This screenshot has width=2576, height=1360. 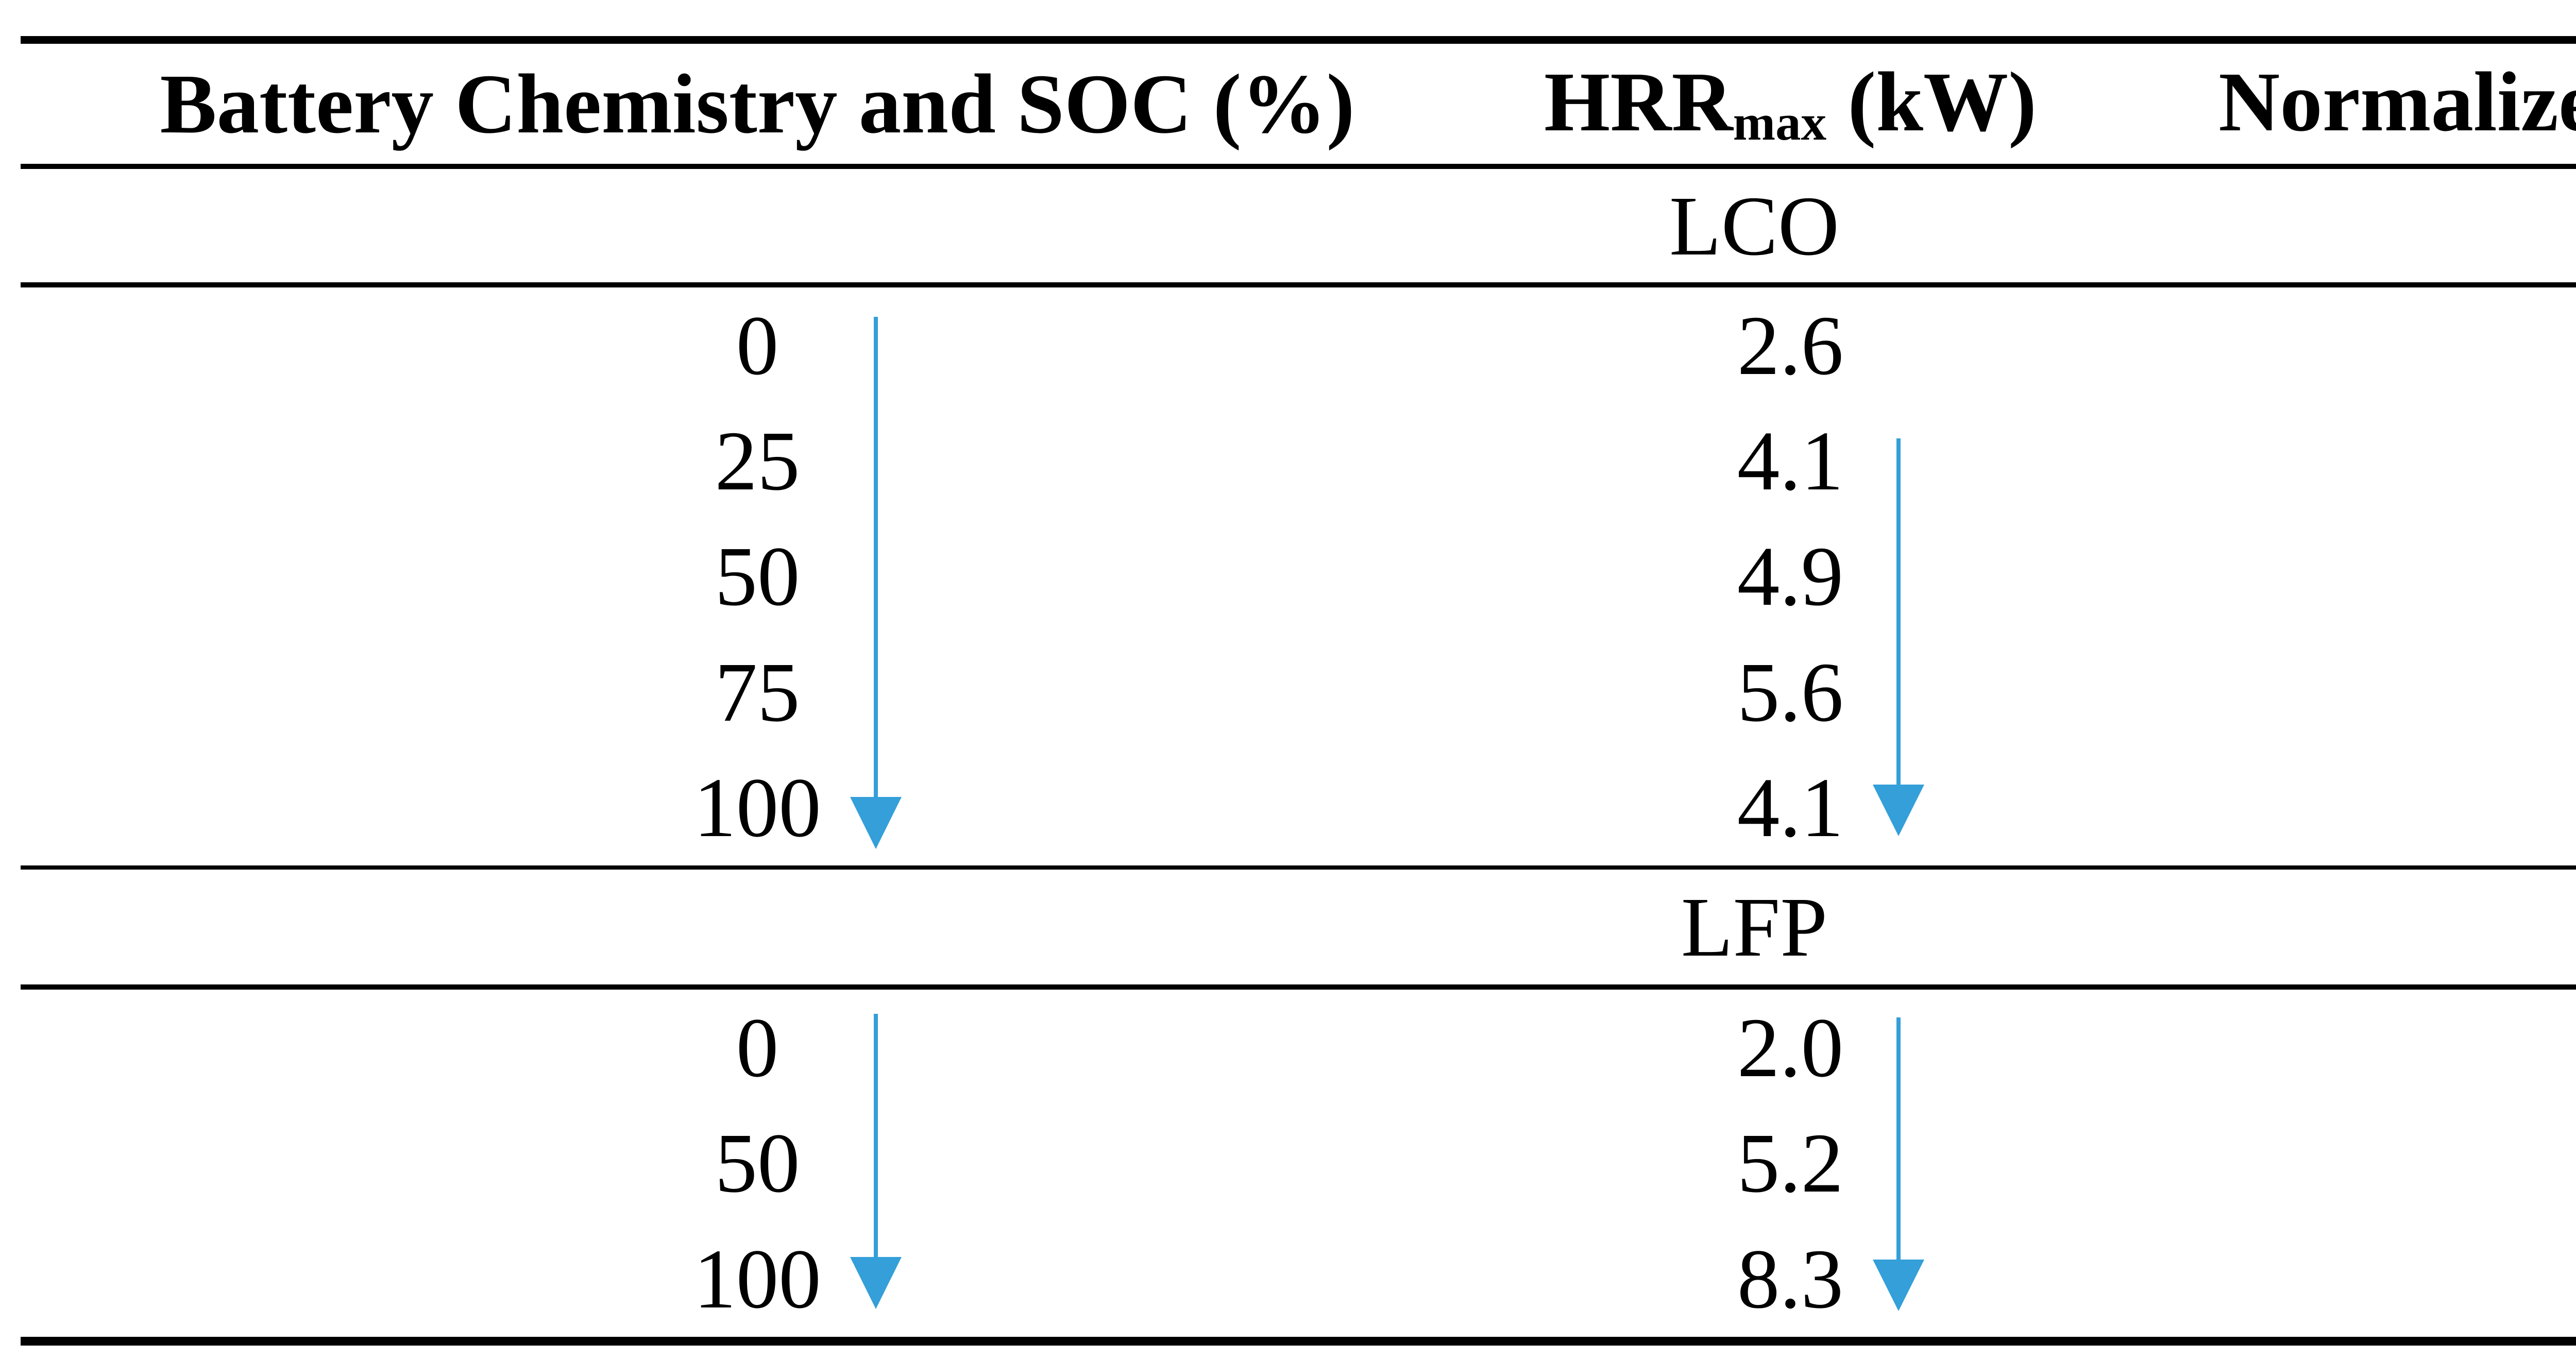 What do you see at coordinates (1299, 1341) in the screenshot?
I see `table-bottom-rule` at bounding box center [1299, 1341].